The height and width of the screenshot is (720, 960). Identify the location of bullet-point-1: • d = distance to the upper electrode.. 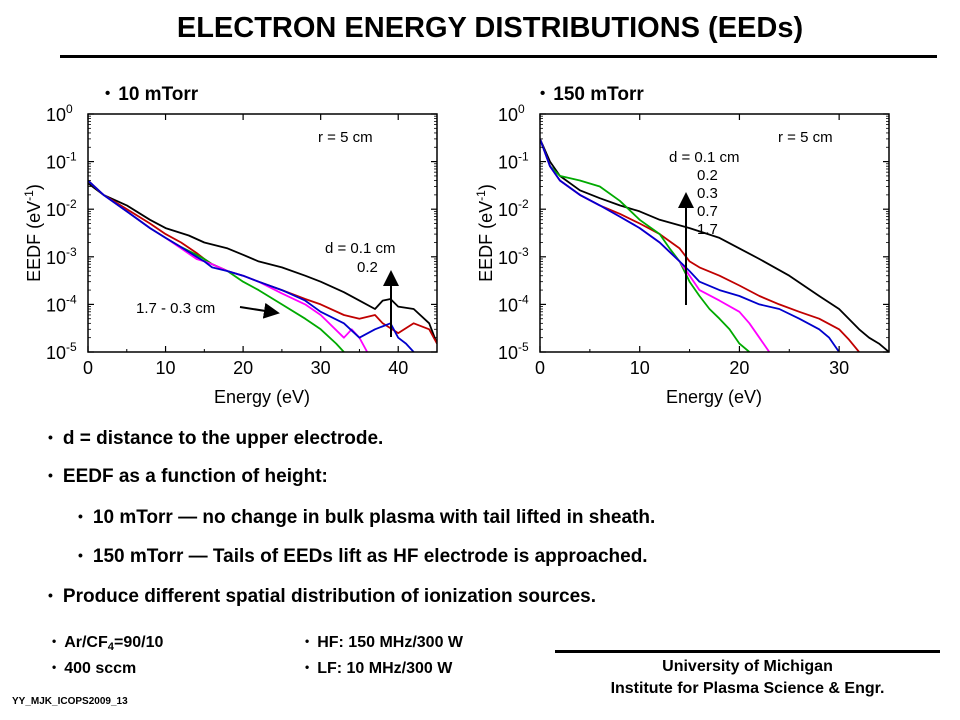
(216, 438).